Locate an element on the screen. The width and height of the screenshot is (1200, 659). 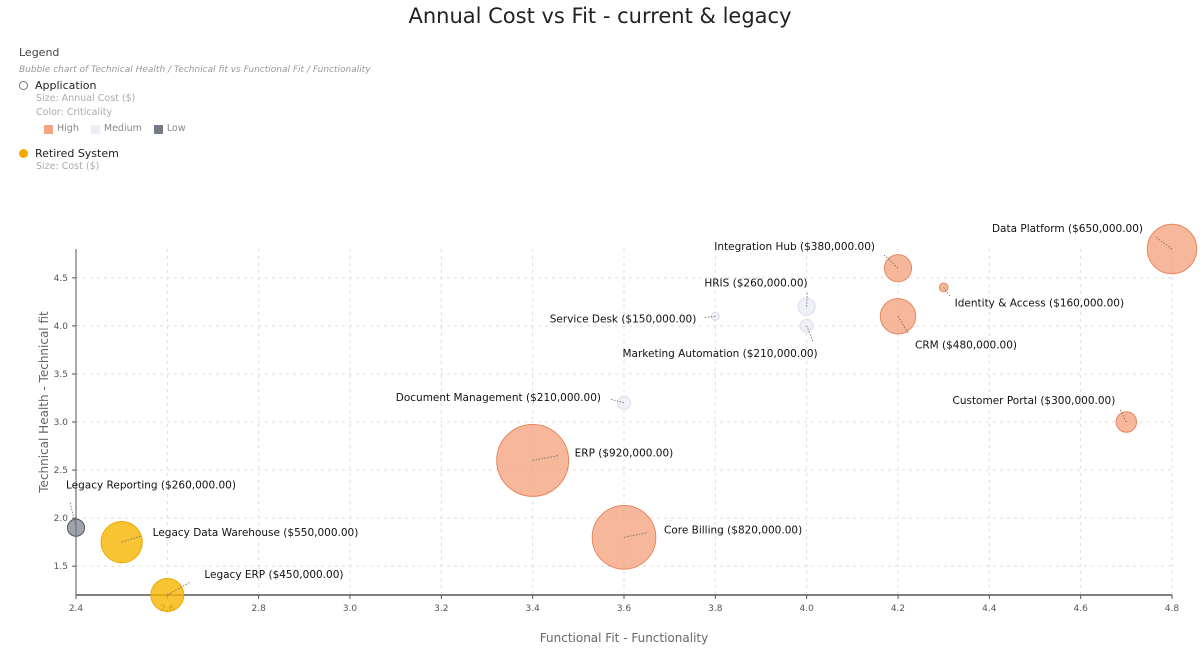
x-tick-label: 4.0 is located at coordinates (807, 609).